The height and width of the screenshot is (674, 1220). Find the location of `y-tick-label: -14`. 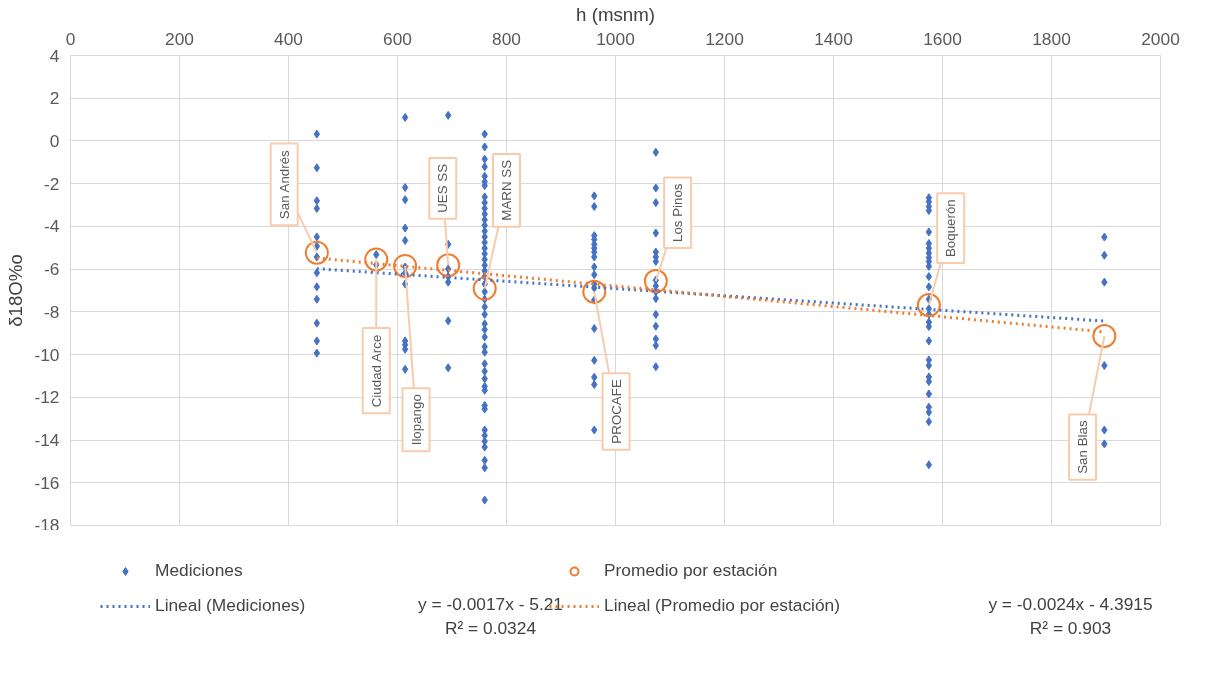

y-tick-label: -14 is located at coordinates (47, 440).